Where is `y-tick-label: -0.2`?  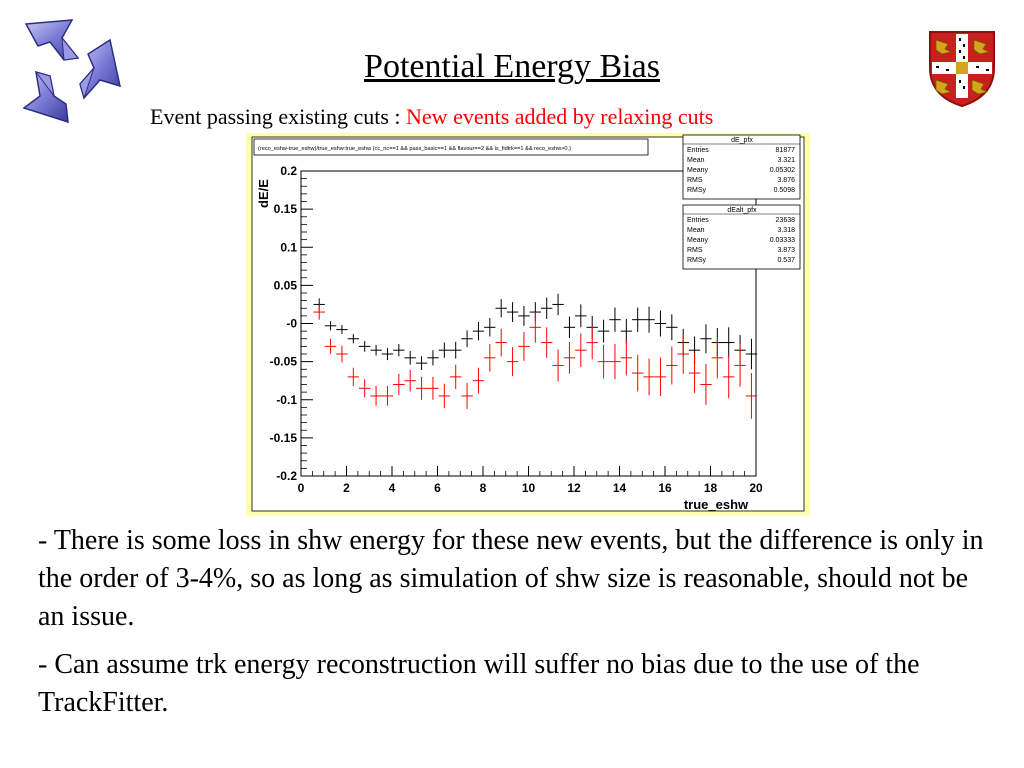
y-tick-label: -0.2 is located at coordinates (286, 476).